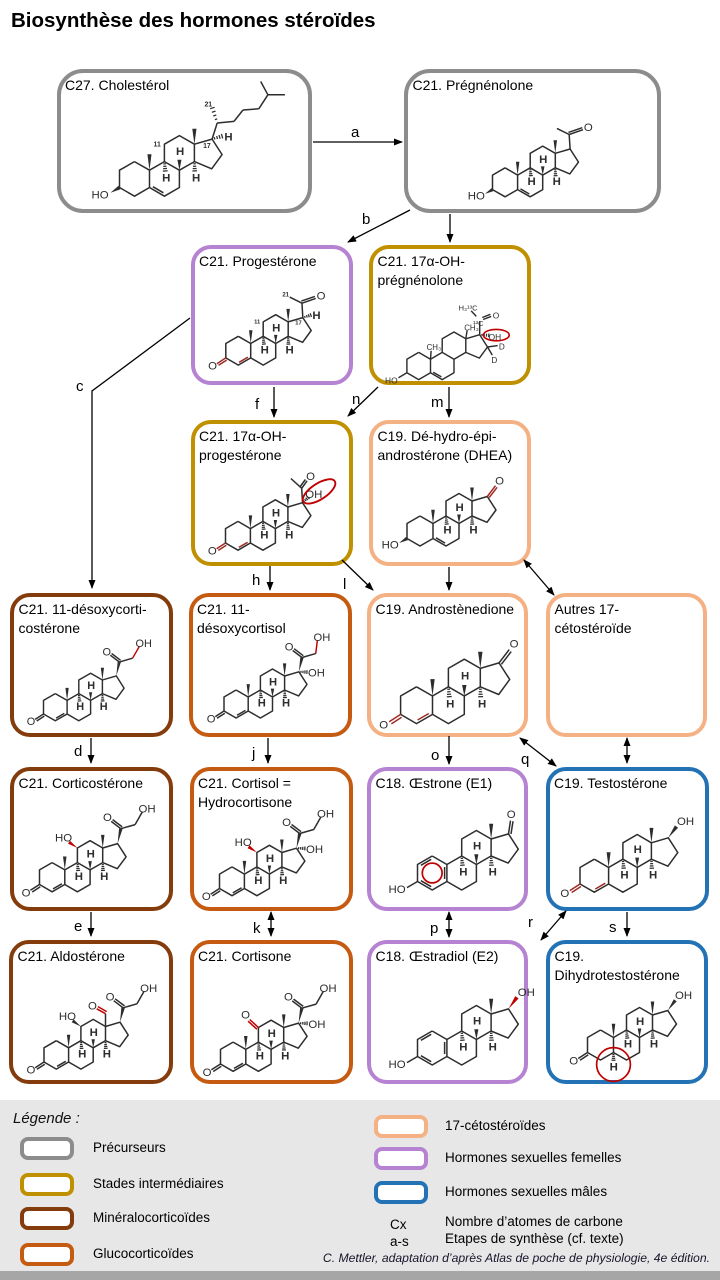  What do you see at coordinates (285, 296) in the screenshot?
I see `svg-text: 21` at bounding box center [285, 296].